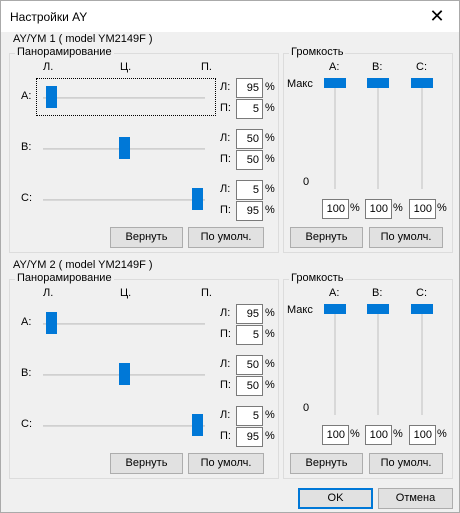  What do you see at coordinates (83, 265) in the screenshot?
I see `device-title: AY/YM 2 ( model YM2149F )` at bounding box center [83, 265].